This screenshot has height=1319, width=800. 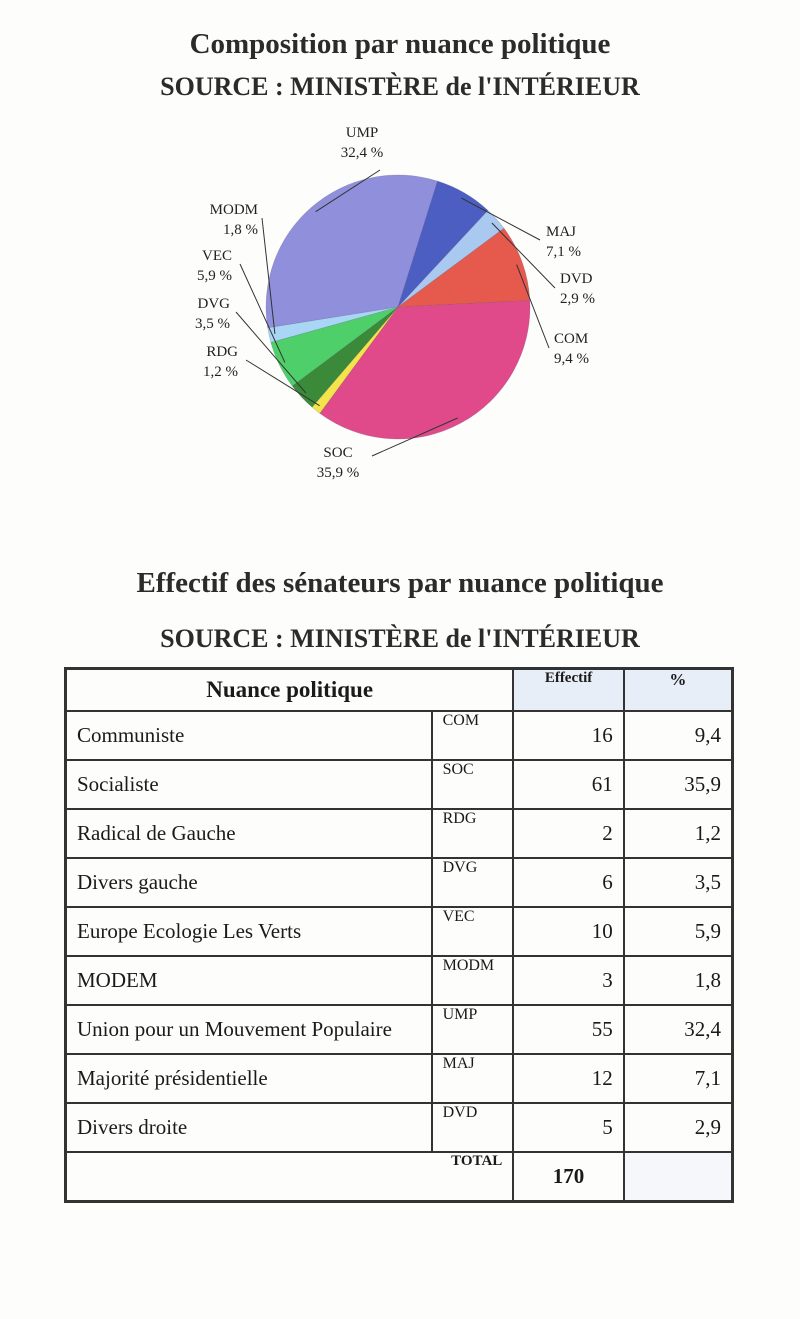 I want to click on row-code: VEC, so click(x=472, y=931).